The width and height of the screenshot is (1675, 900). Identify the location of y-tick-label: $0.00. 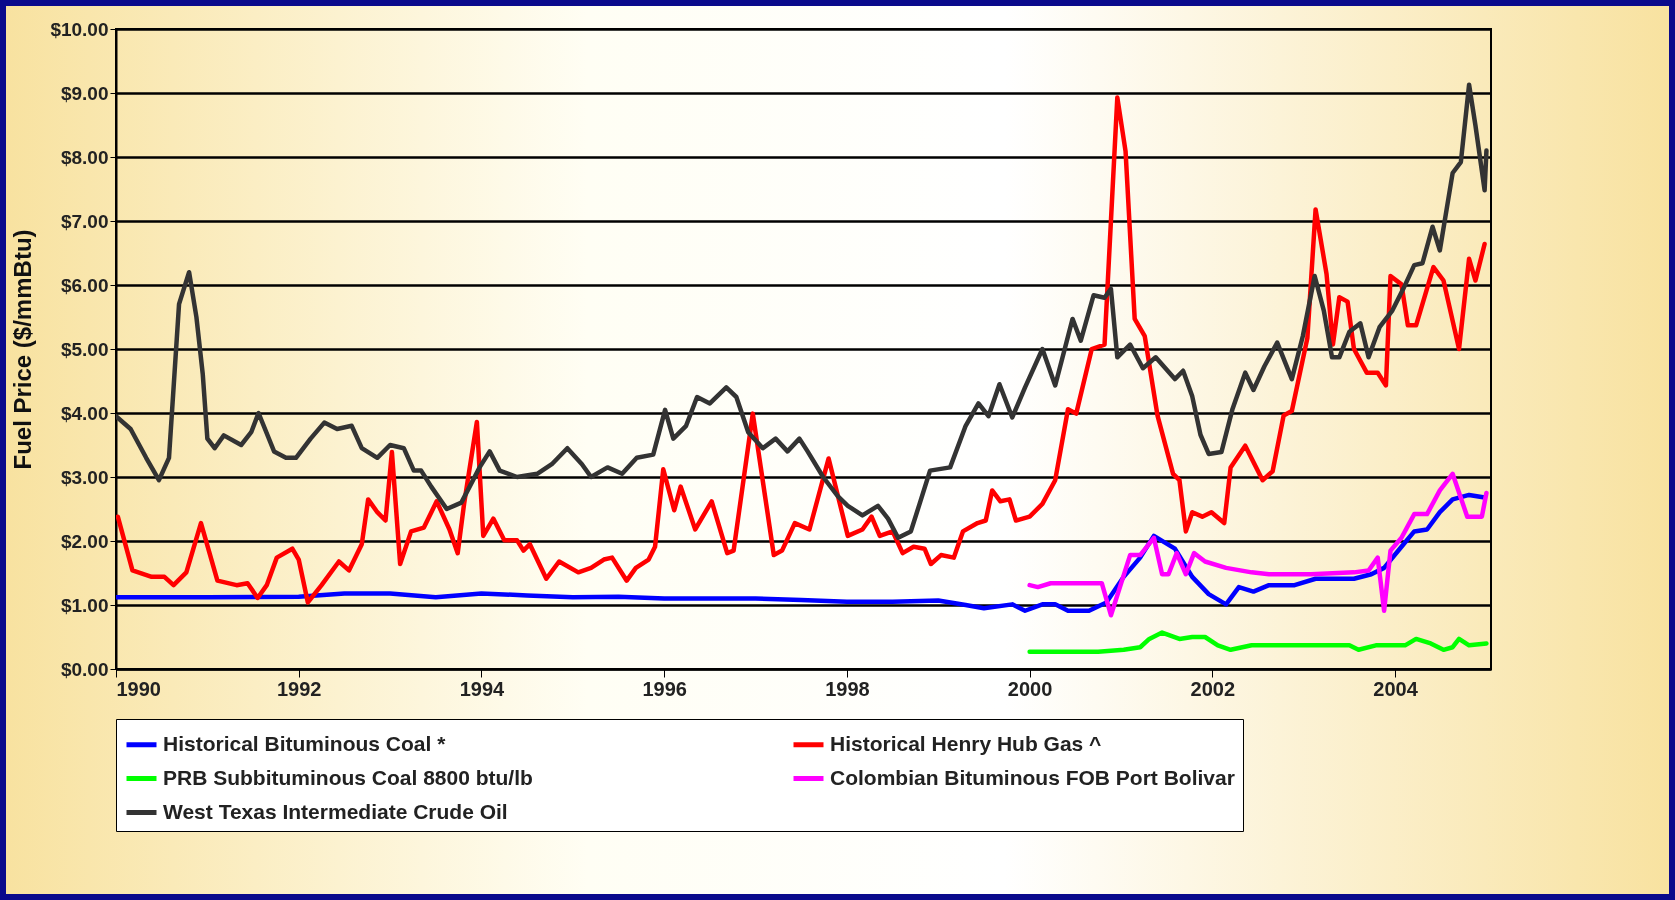
(84, 669).